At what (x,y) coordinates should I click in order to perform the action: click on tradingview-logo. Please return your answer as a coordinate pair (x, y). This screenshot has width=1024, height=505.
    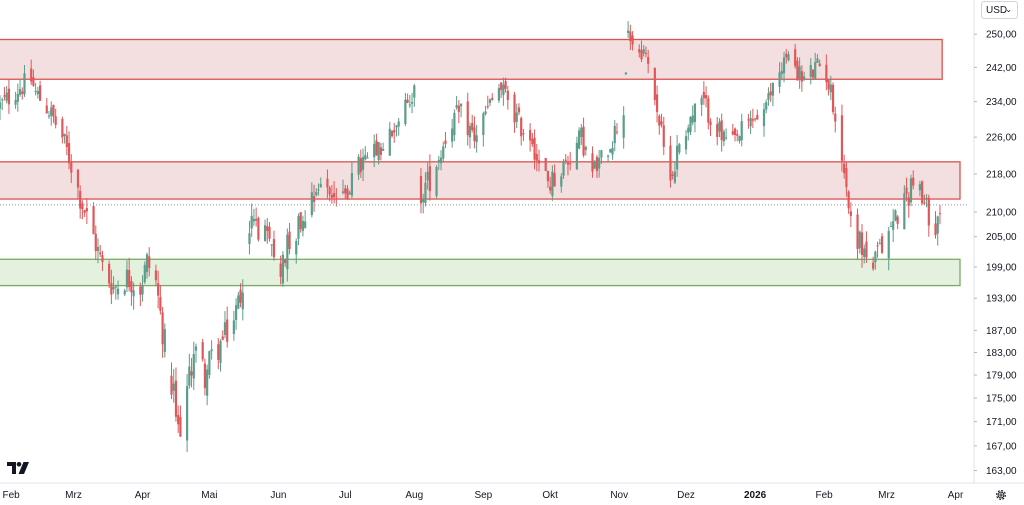
    Looking at the image, I should click on (18, 468).